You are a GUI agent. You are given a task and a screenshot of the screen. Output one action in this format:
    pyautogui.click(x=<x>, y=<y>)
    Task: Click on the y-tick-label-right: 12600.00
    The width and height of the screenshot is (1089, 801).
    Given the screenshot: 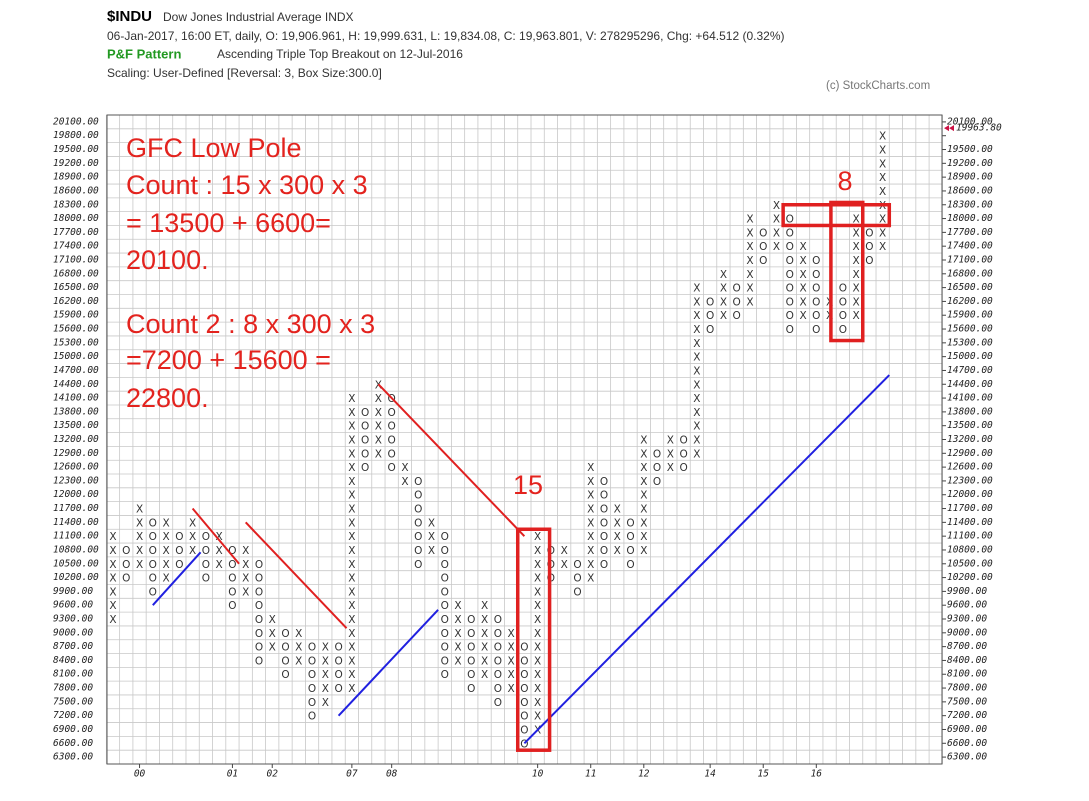 What is the action you would take?
    pyautogui.click(x=970, y=467)
    